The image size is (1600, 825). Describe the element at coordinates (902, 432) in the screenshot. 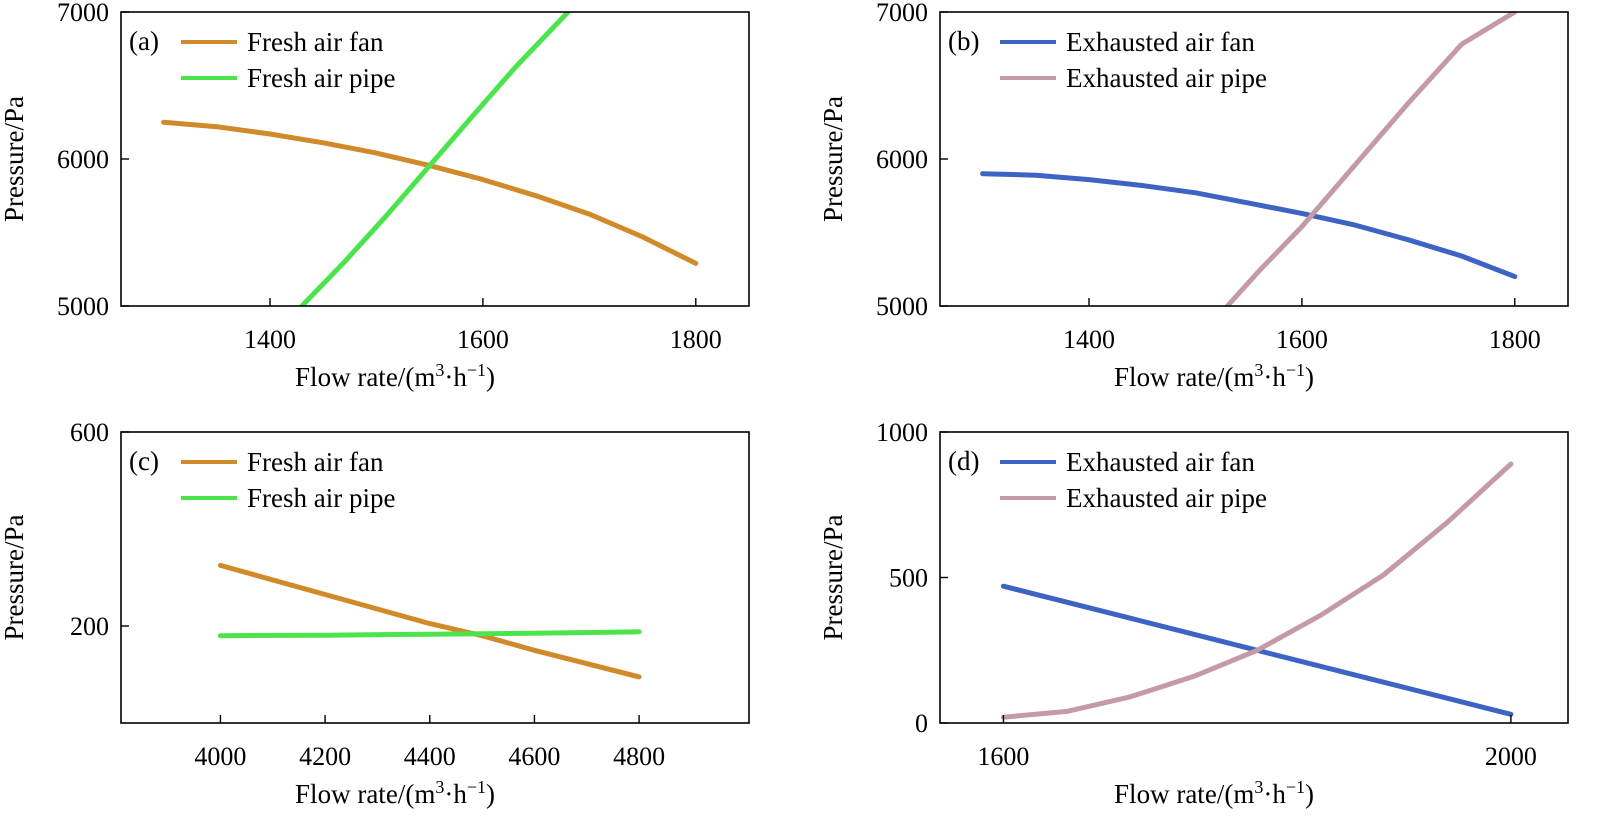

I see `y-tick-label: 1000` at that location.